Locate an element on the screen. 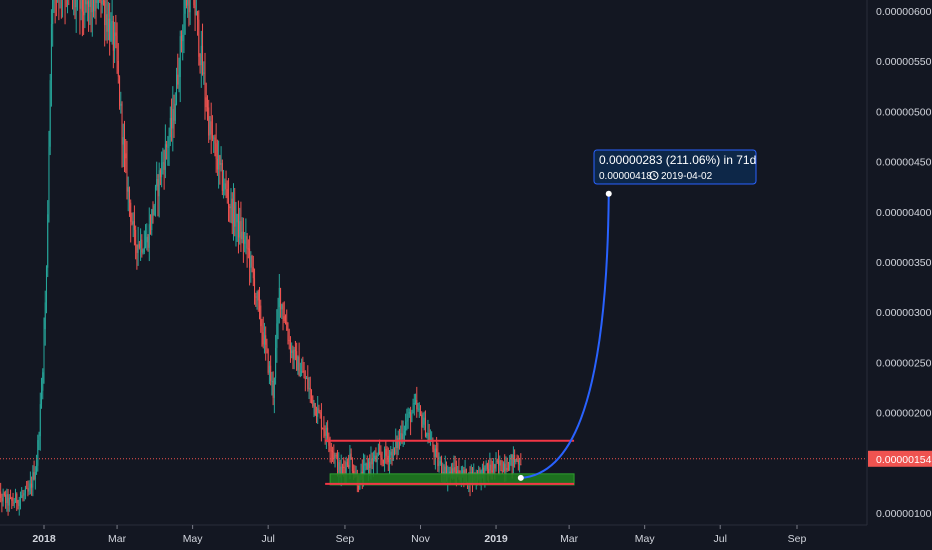  callout-target-price: 0.00000418 is located at coordinates (625, 176).